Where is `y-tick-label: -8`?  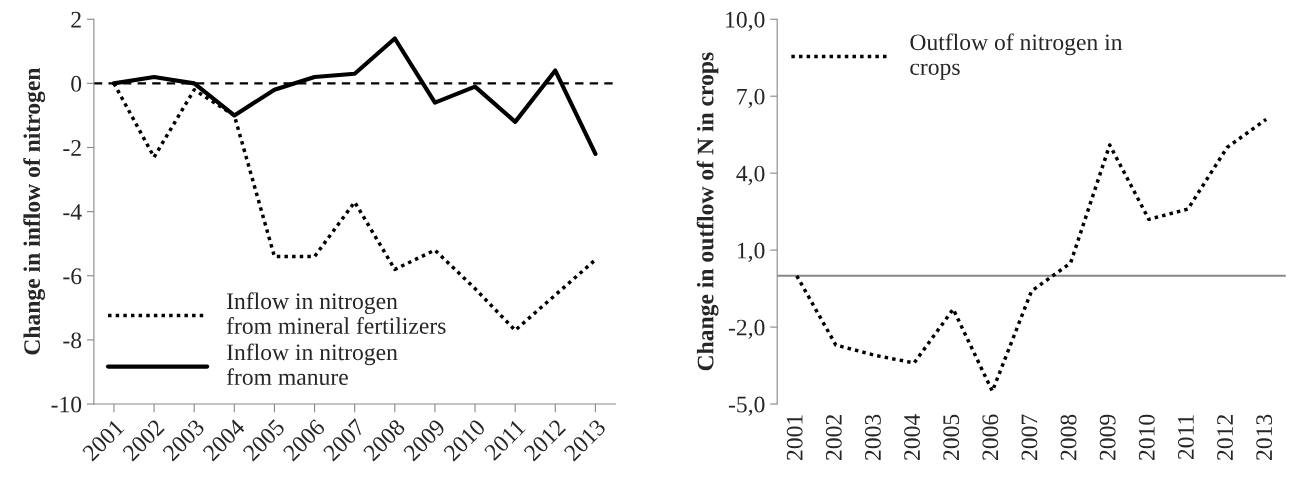 y-tick-label: -8 is located at coordinates (72, 340).